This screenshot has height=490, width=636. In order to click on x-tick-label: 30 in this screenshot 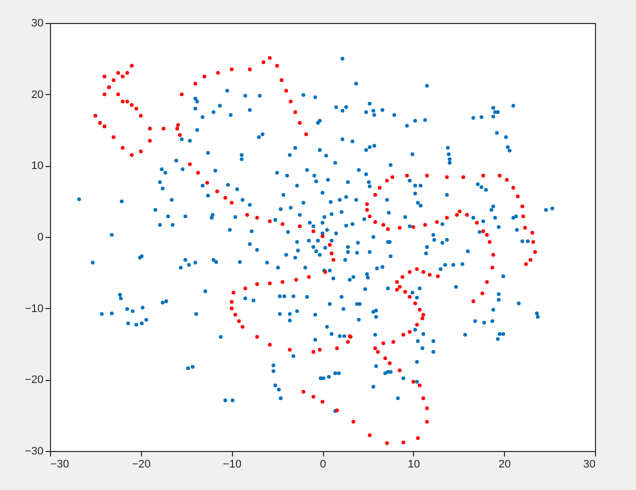, I will do `click(589, 464)`.